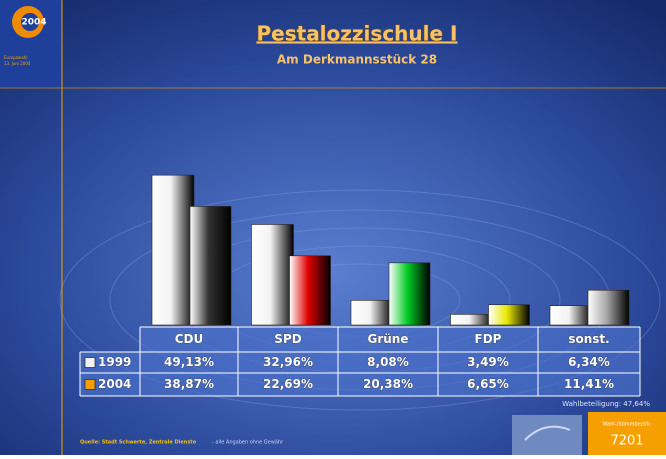 The width and height of the screenshot is (666, 459). I want to click on icon, so click(547, 433).